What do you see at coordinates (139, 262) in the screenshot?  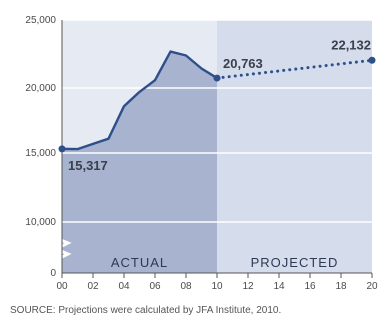 I see `actual-region-label: ACTUAL` at bounding box center [139, 262].